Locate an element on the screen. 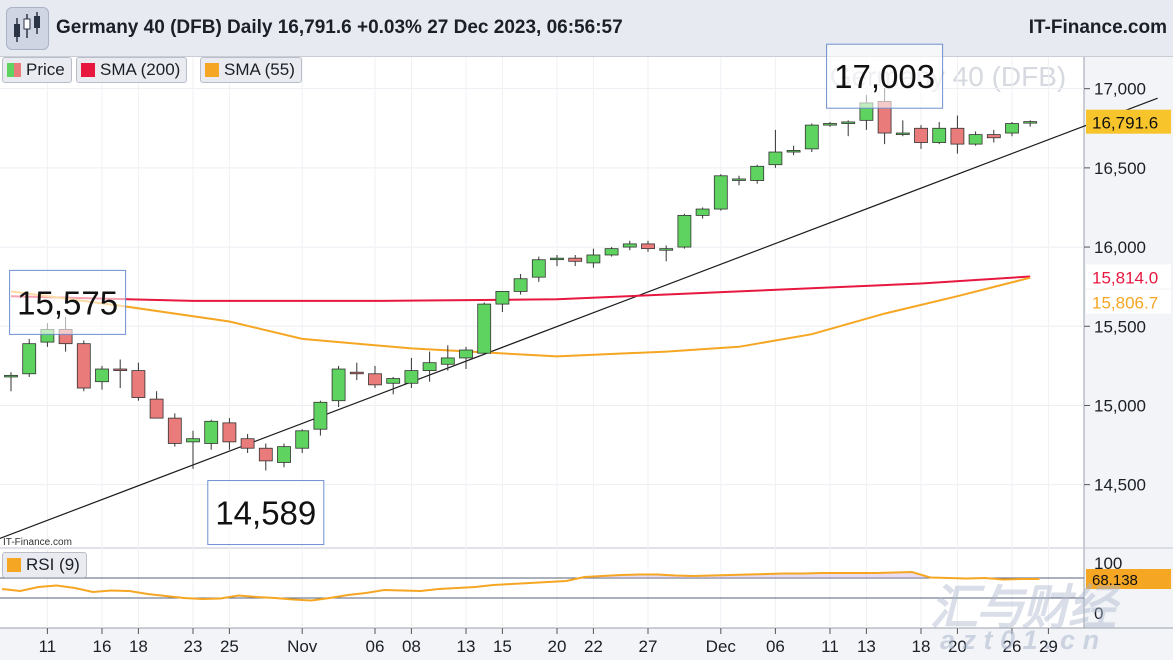 This screenshot has height=660, width=1173. small-brand: IT-Finance.com is located at coordinates (37, 542).